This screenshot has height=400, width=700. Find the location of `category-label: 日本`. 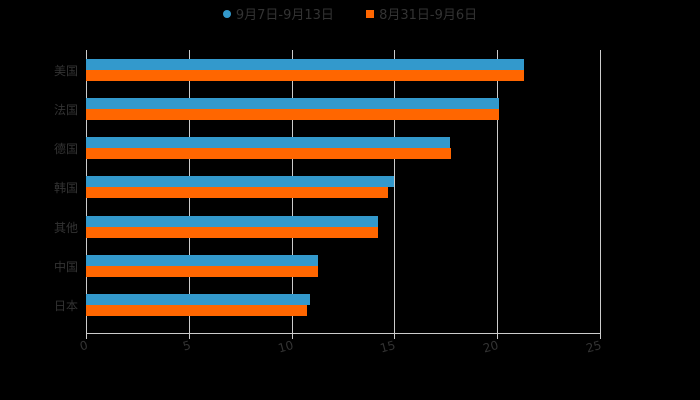

category-label: 日本 is located at coordinates (65, 306).